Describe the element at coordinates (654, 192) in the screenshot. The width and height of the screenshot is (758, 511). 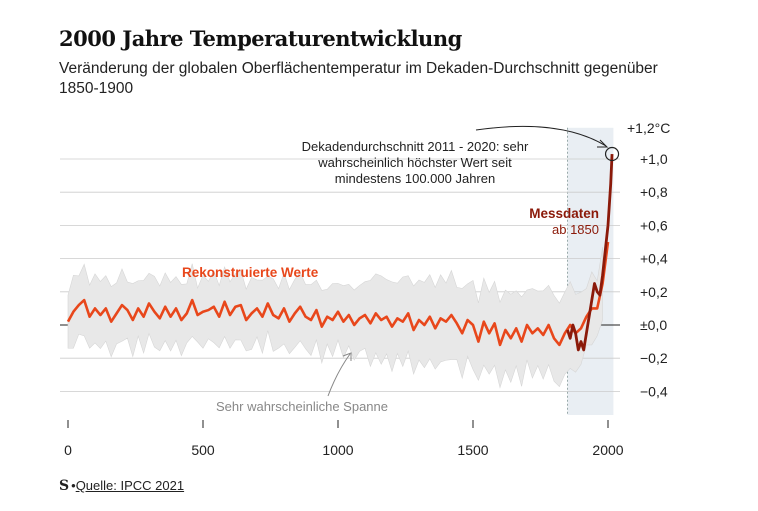
I see `y-tick-label: +0,8` at that location.